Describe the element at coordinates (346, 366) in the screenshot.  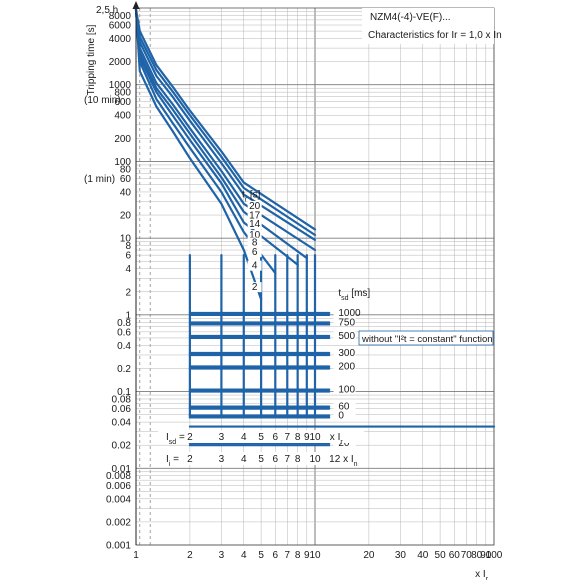
I see `tsd-label: 200` at that location.